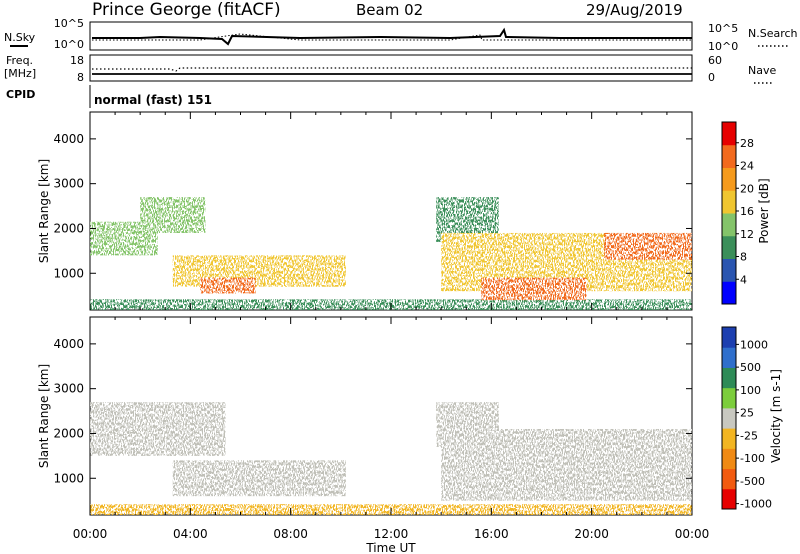  I want to click on colorbar-tick-label: 25, so click(747, 413).